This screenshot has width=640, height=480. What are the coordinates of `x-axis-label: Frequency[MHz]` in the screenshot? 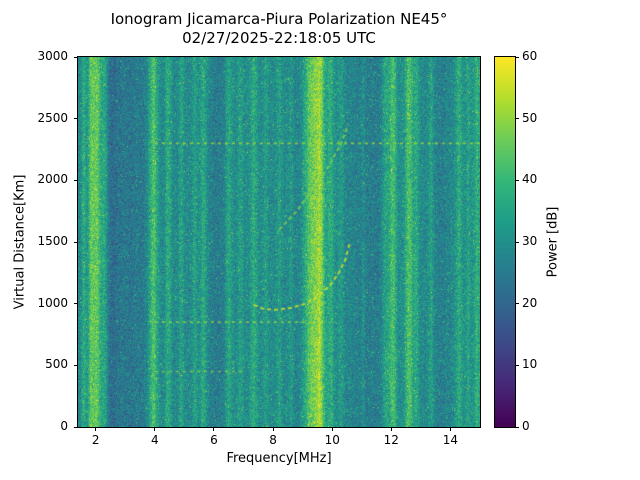 It's located at (279, 458).